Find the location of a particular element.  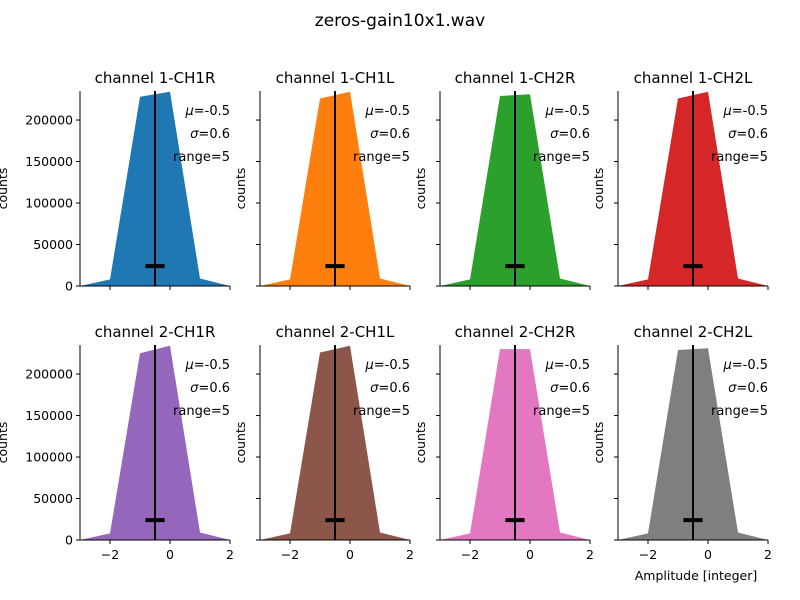

subplot-title: channel 2-CH2R is located at coordinates (515, 332).